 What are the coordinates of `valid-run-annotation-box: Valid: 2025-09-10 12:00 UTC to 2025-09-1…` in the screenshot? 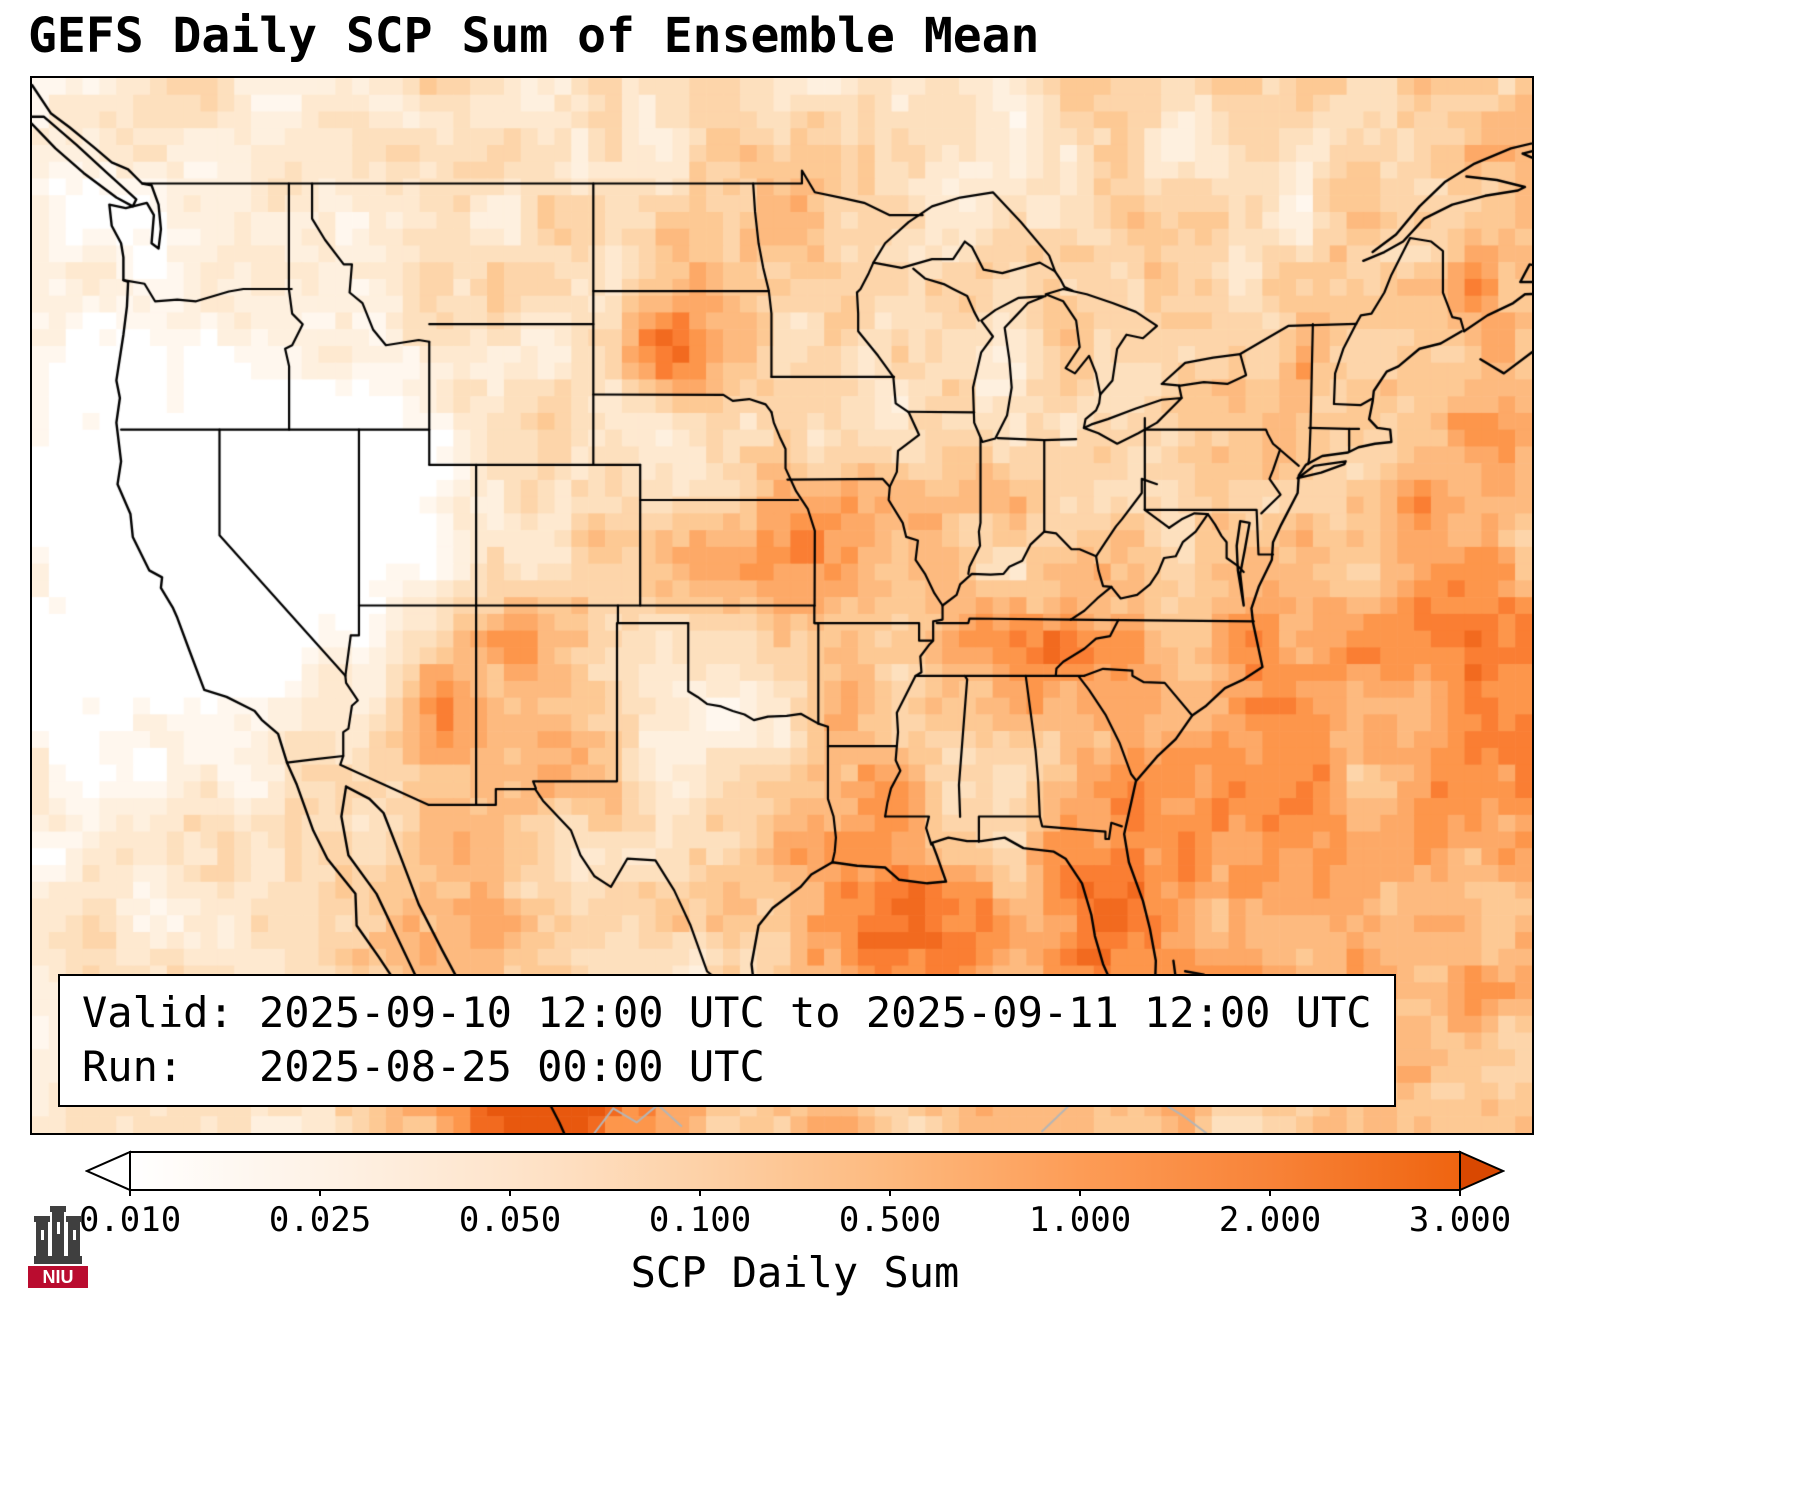 It's located at (727, 1040).